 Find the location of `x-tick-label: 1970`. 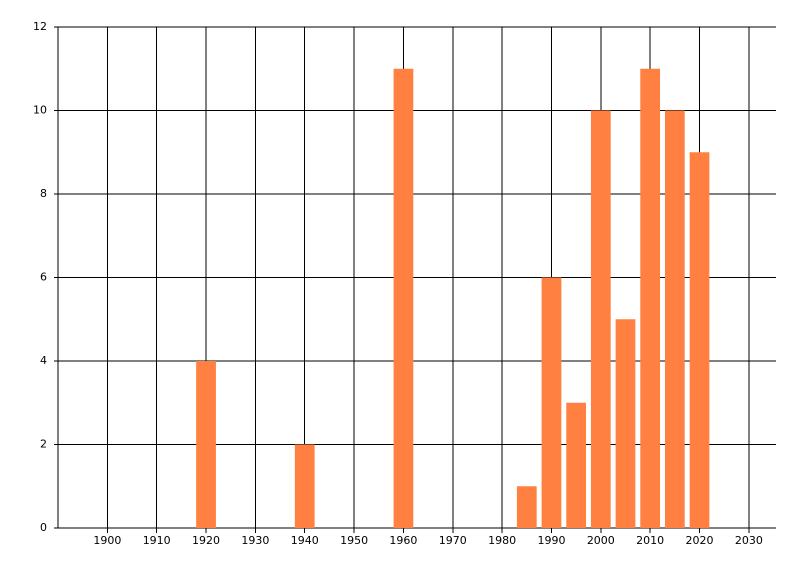

x-tick-label: 1970 is located at coordinates (453, 540).